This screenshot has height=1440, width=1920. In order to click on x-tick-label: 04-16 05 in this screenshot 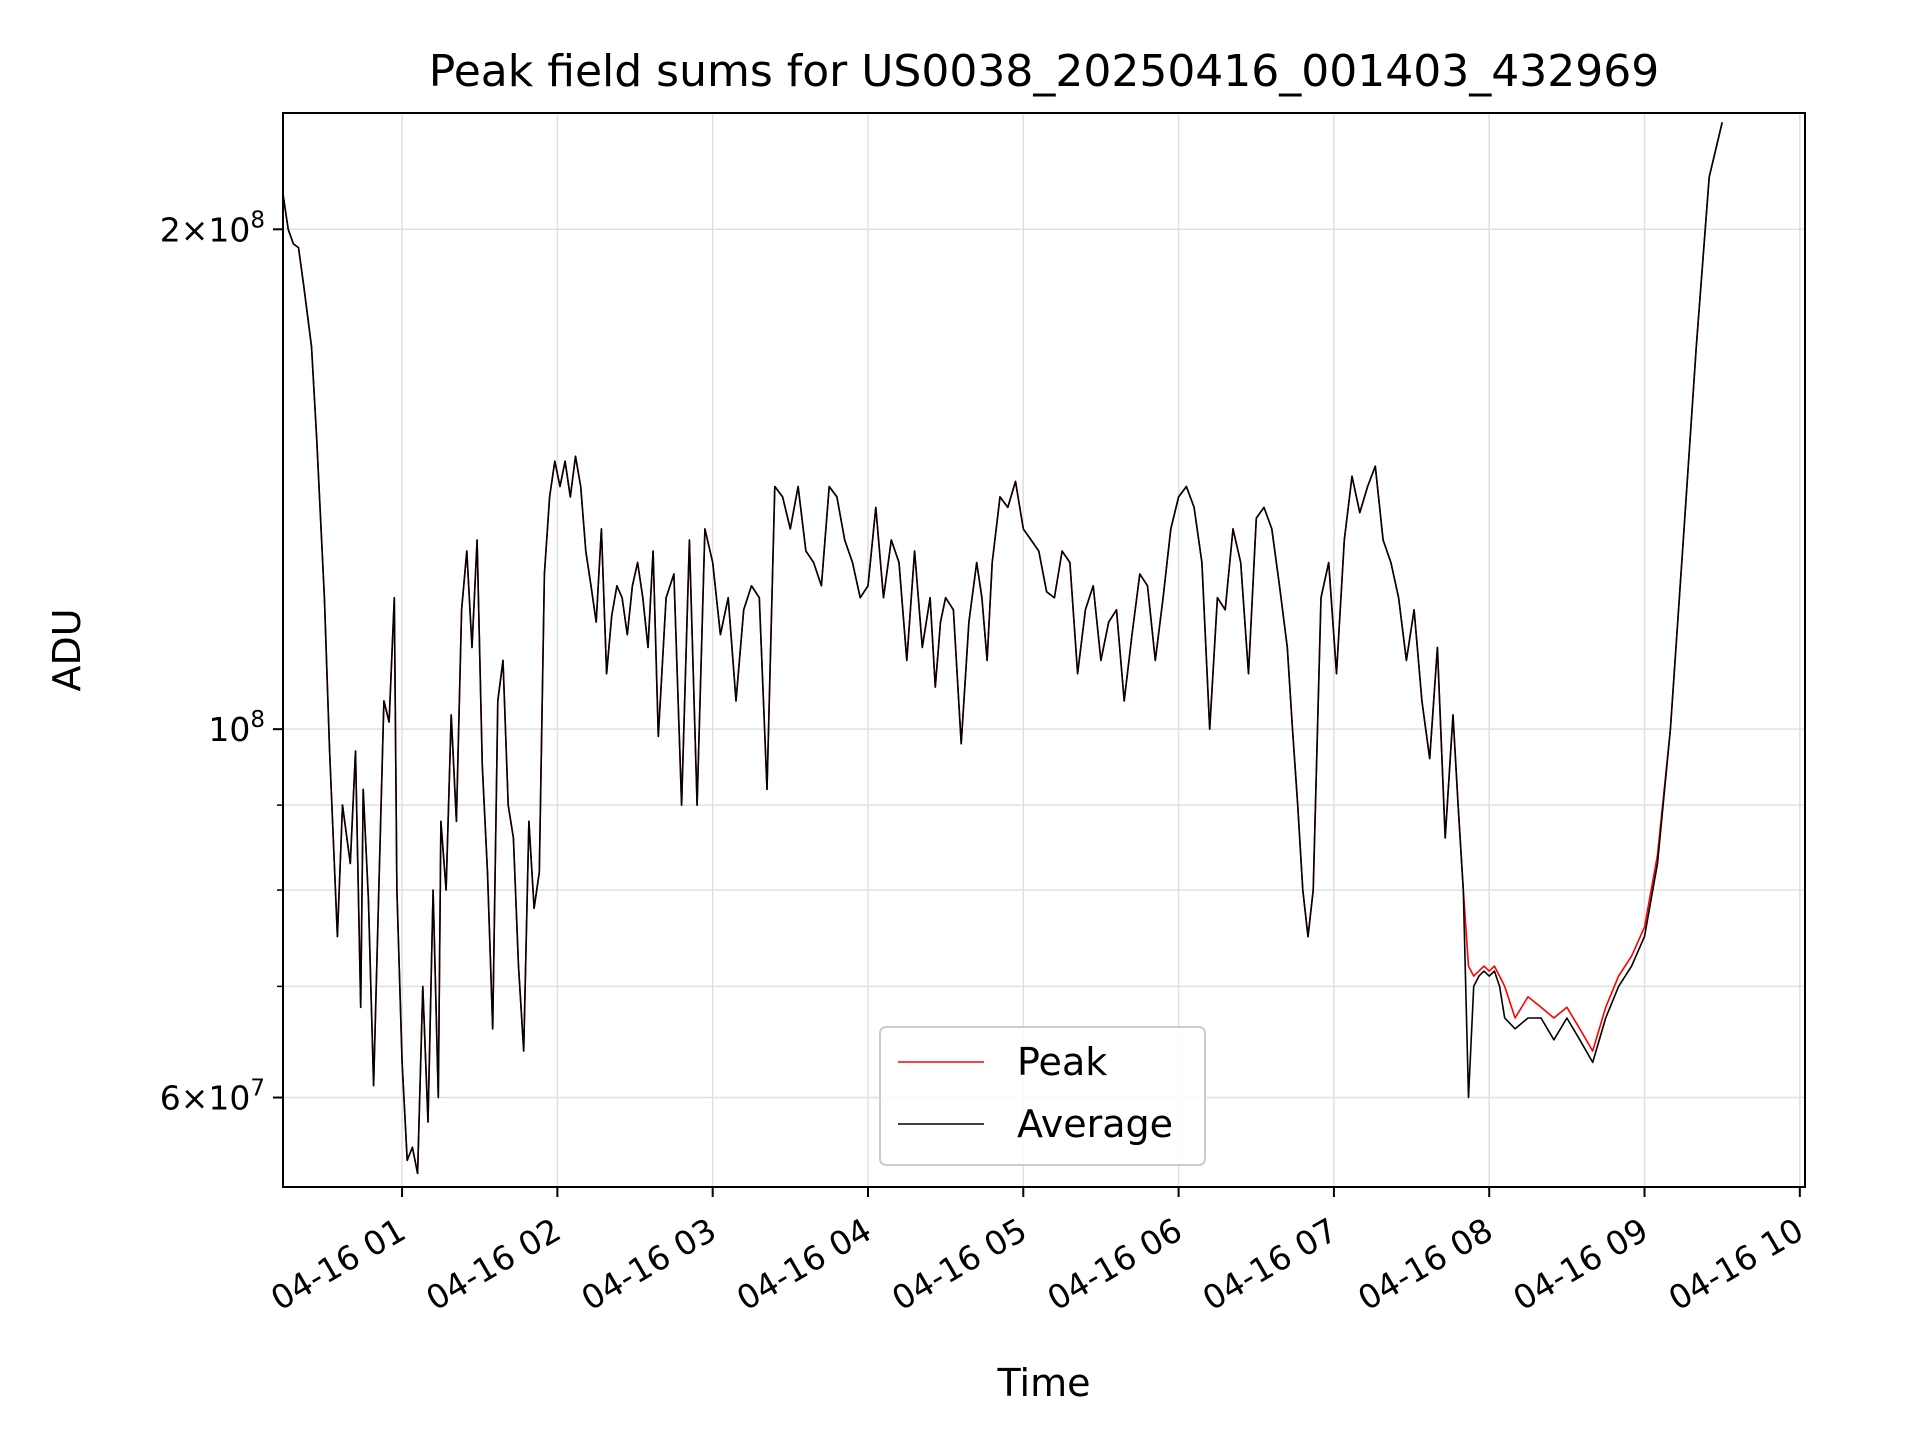, I will do `click(959, 1264)`.